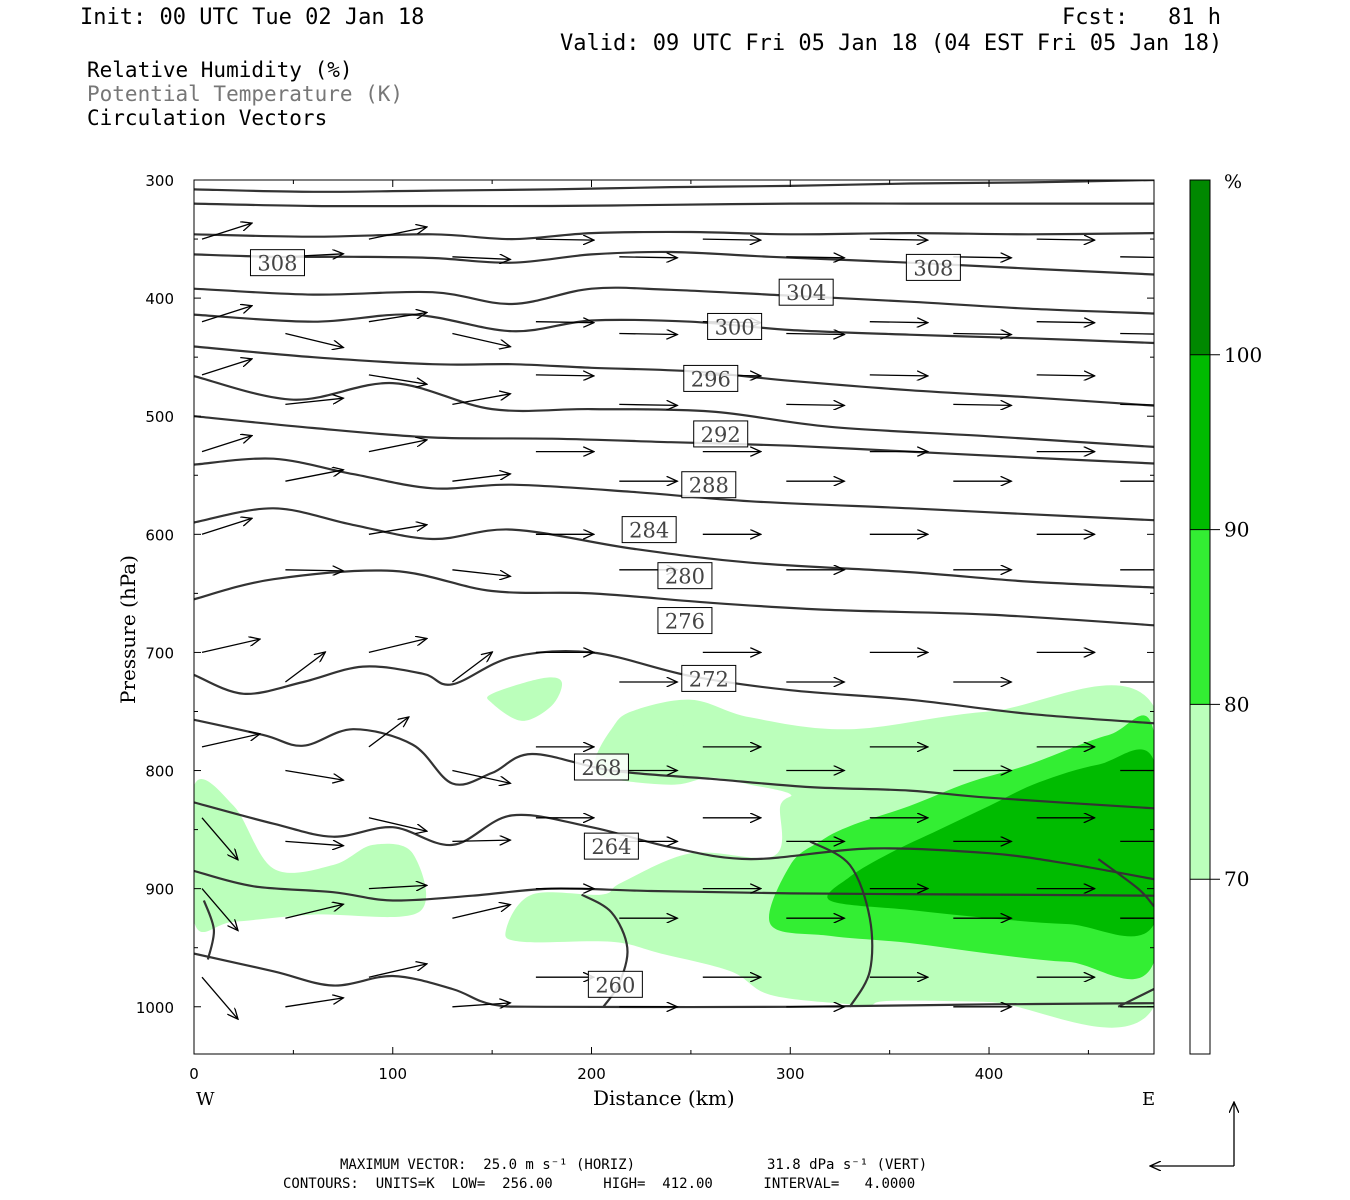 The width and height of the screenshot is (1350, 1200). What do you see at coordinates (159, 890) in the screenshot?
I see `y-tick-label: 900` at bounding box center [159, 890].